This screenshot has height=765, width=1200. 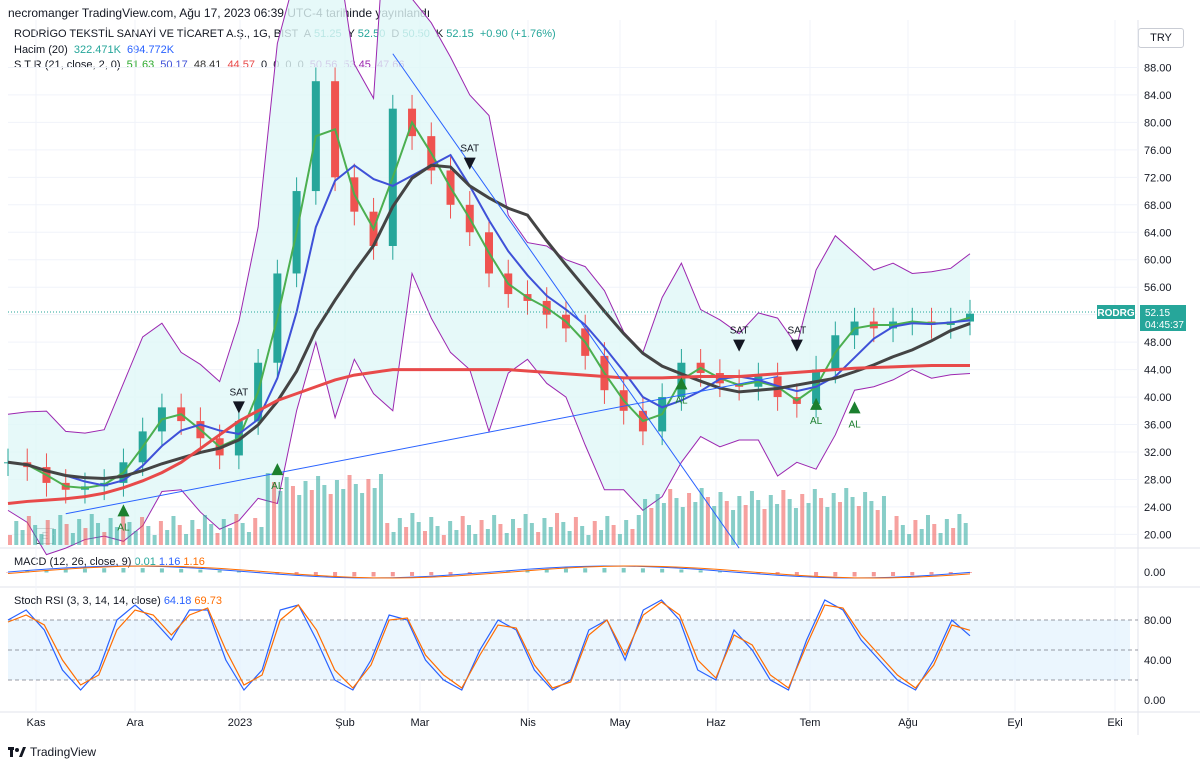 What do you see at coordinates (1116, 312) in the screenshot?
I see `symbol-tag` at bounding box center [1116, 312].